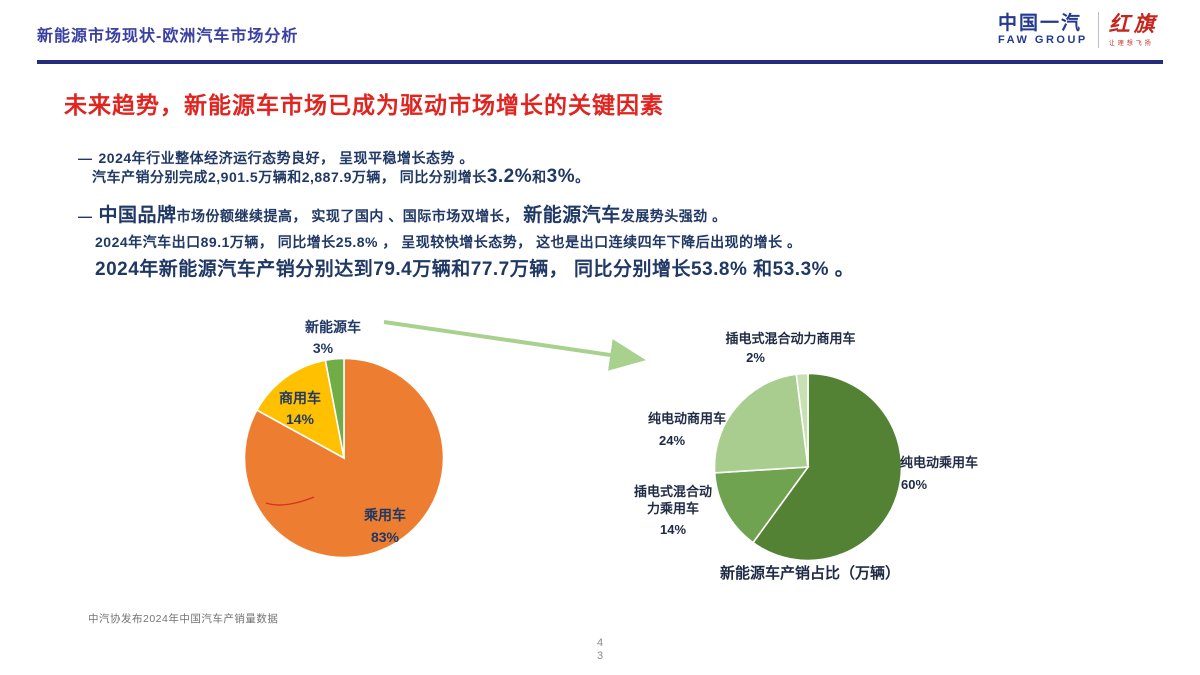  What do you see at coordinates (673, 216) in the screenshot?
I see `bullet-3-text-2: 发展势头强劲 。` at bounding box center [673, 216].